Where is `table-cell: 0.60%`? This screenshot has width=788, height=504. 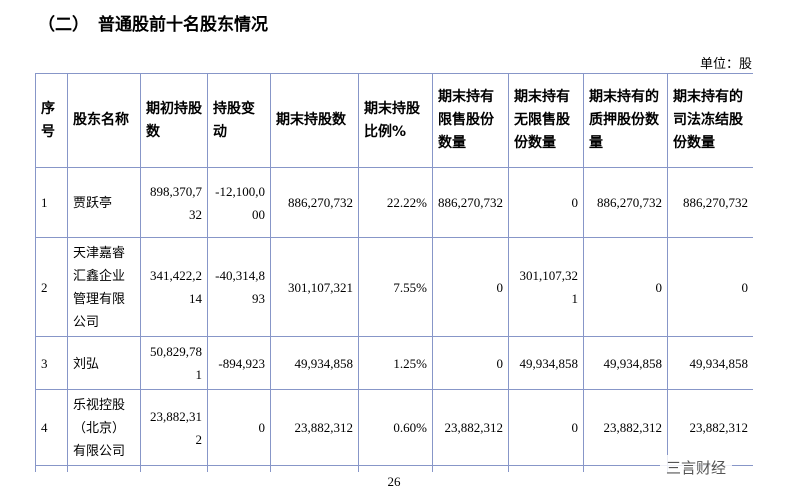 table-cell: 0.60% is located at coordinates (395, 427).